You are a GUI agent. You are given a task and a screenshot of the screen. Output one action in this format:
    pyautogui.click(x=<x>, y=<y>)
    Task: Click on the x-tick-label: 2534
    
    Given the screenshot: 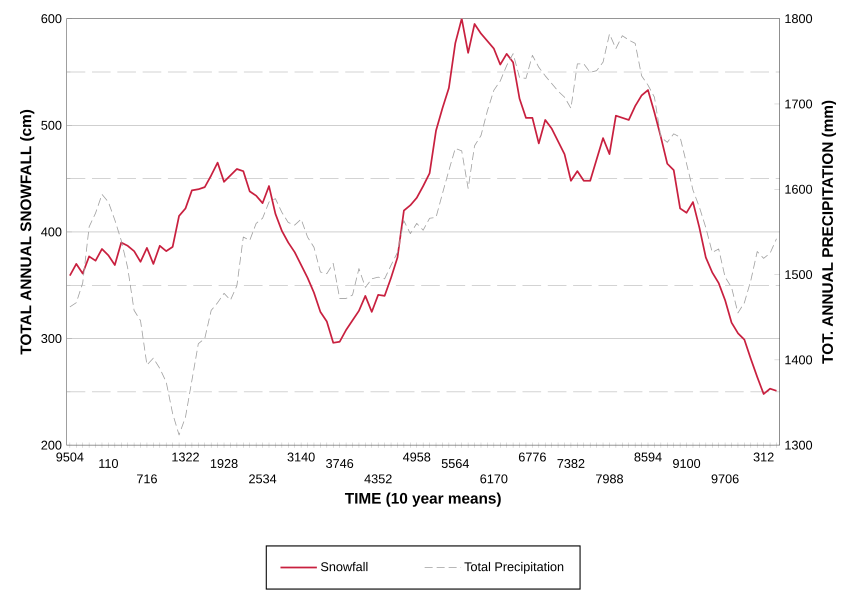 What is the action you would take?
    pyautogui.click(x=262, y=479)
    